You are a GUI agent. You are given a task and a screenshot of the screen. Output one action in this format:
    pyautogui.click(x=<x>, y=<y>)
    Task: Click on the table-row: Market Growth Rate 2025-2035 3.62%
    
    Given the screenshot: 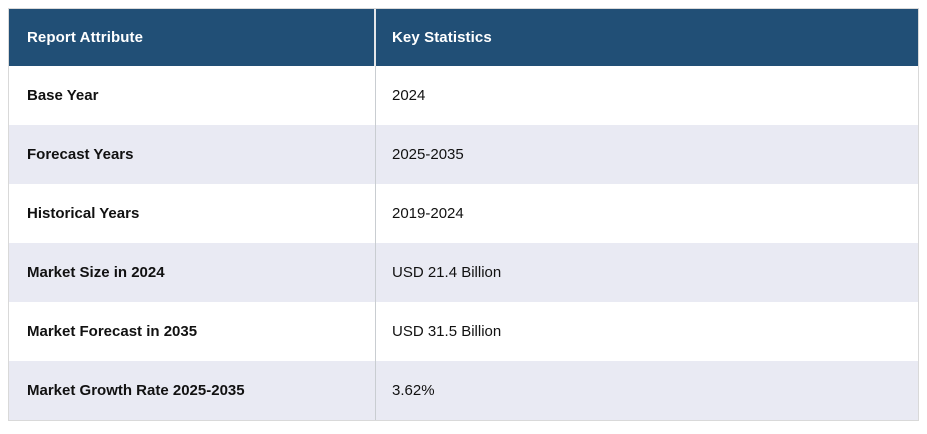 What is the action you would take?
    pyautogui.click(x=463, y=390)
    